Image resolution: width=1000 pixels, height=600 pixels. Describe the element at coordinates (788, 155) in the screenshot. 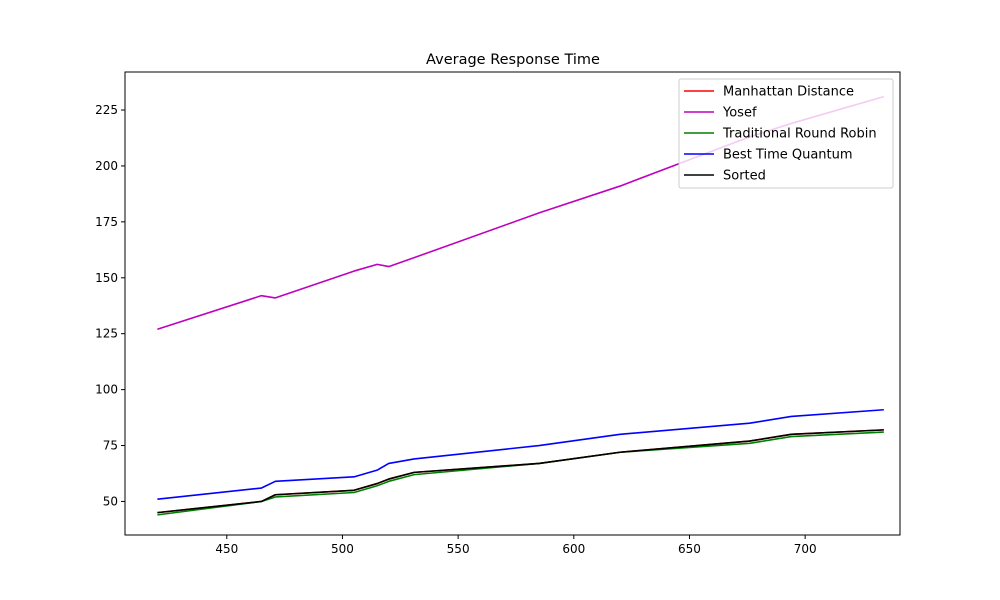

I see `legend-label-3: Best Time Quantum` at that location.